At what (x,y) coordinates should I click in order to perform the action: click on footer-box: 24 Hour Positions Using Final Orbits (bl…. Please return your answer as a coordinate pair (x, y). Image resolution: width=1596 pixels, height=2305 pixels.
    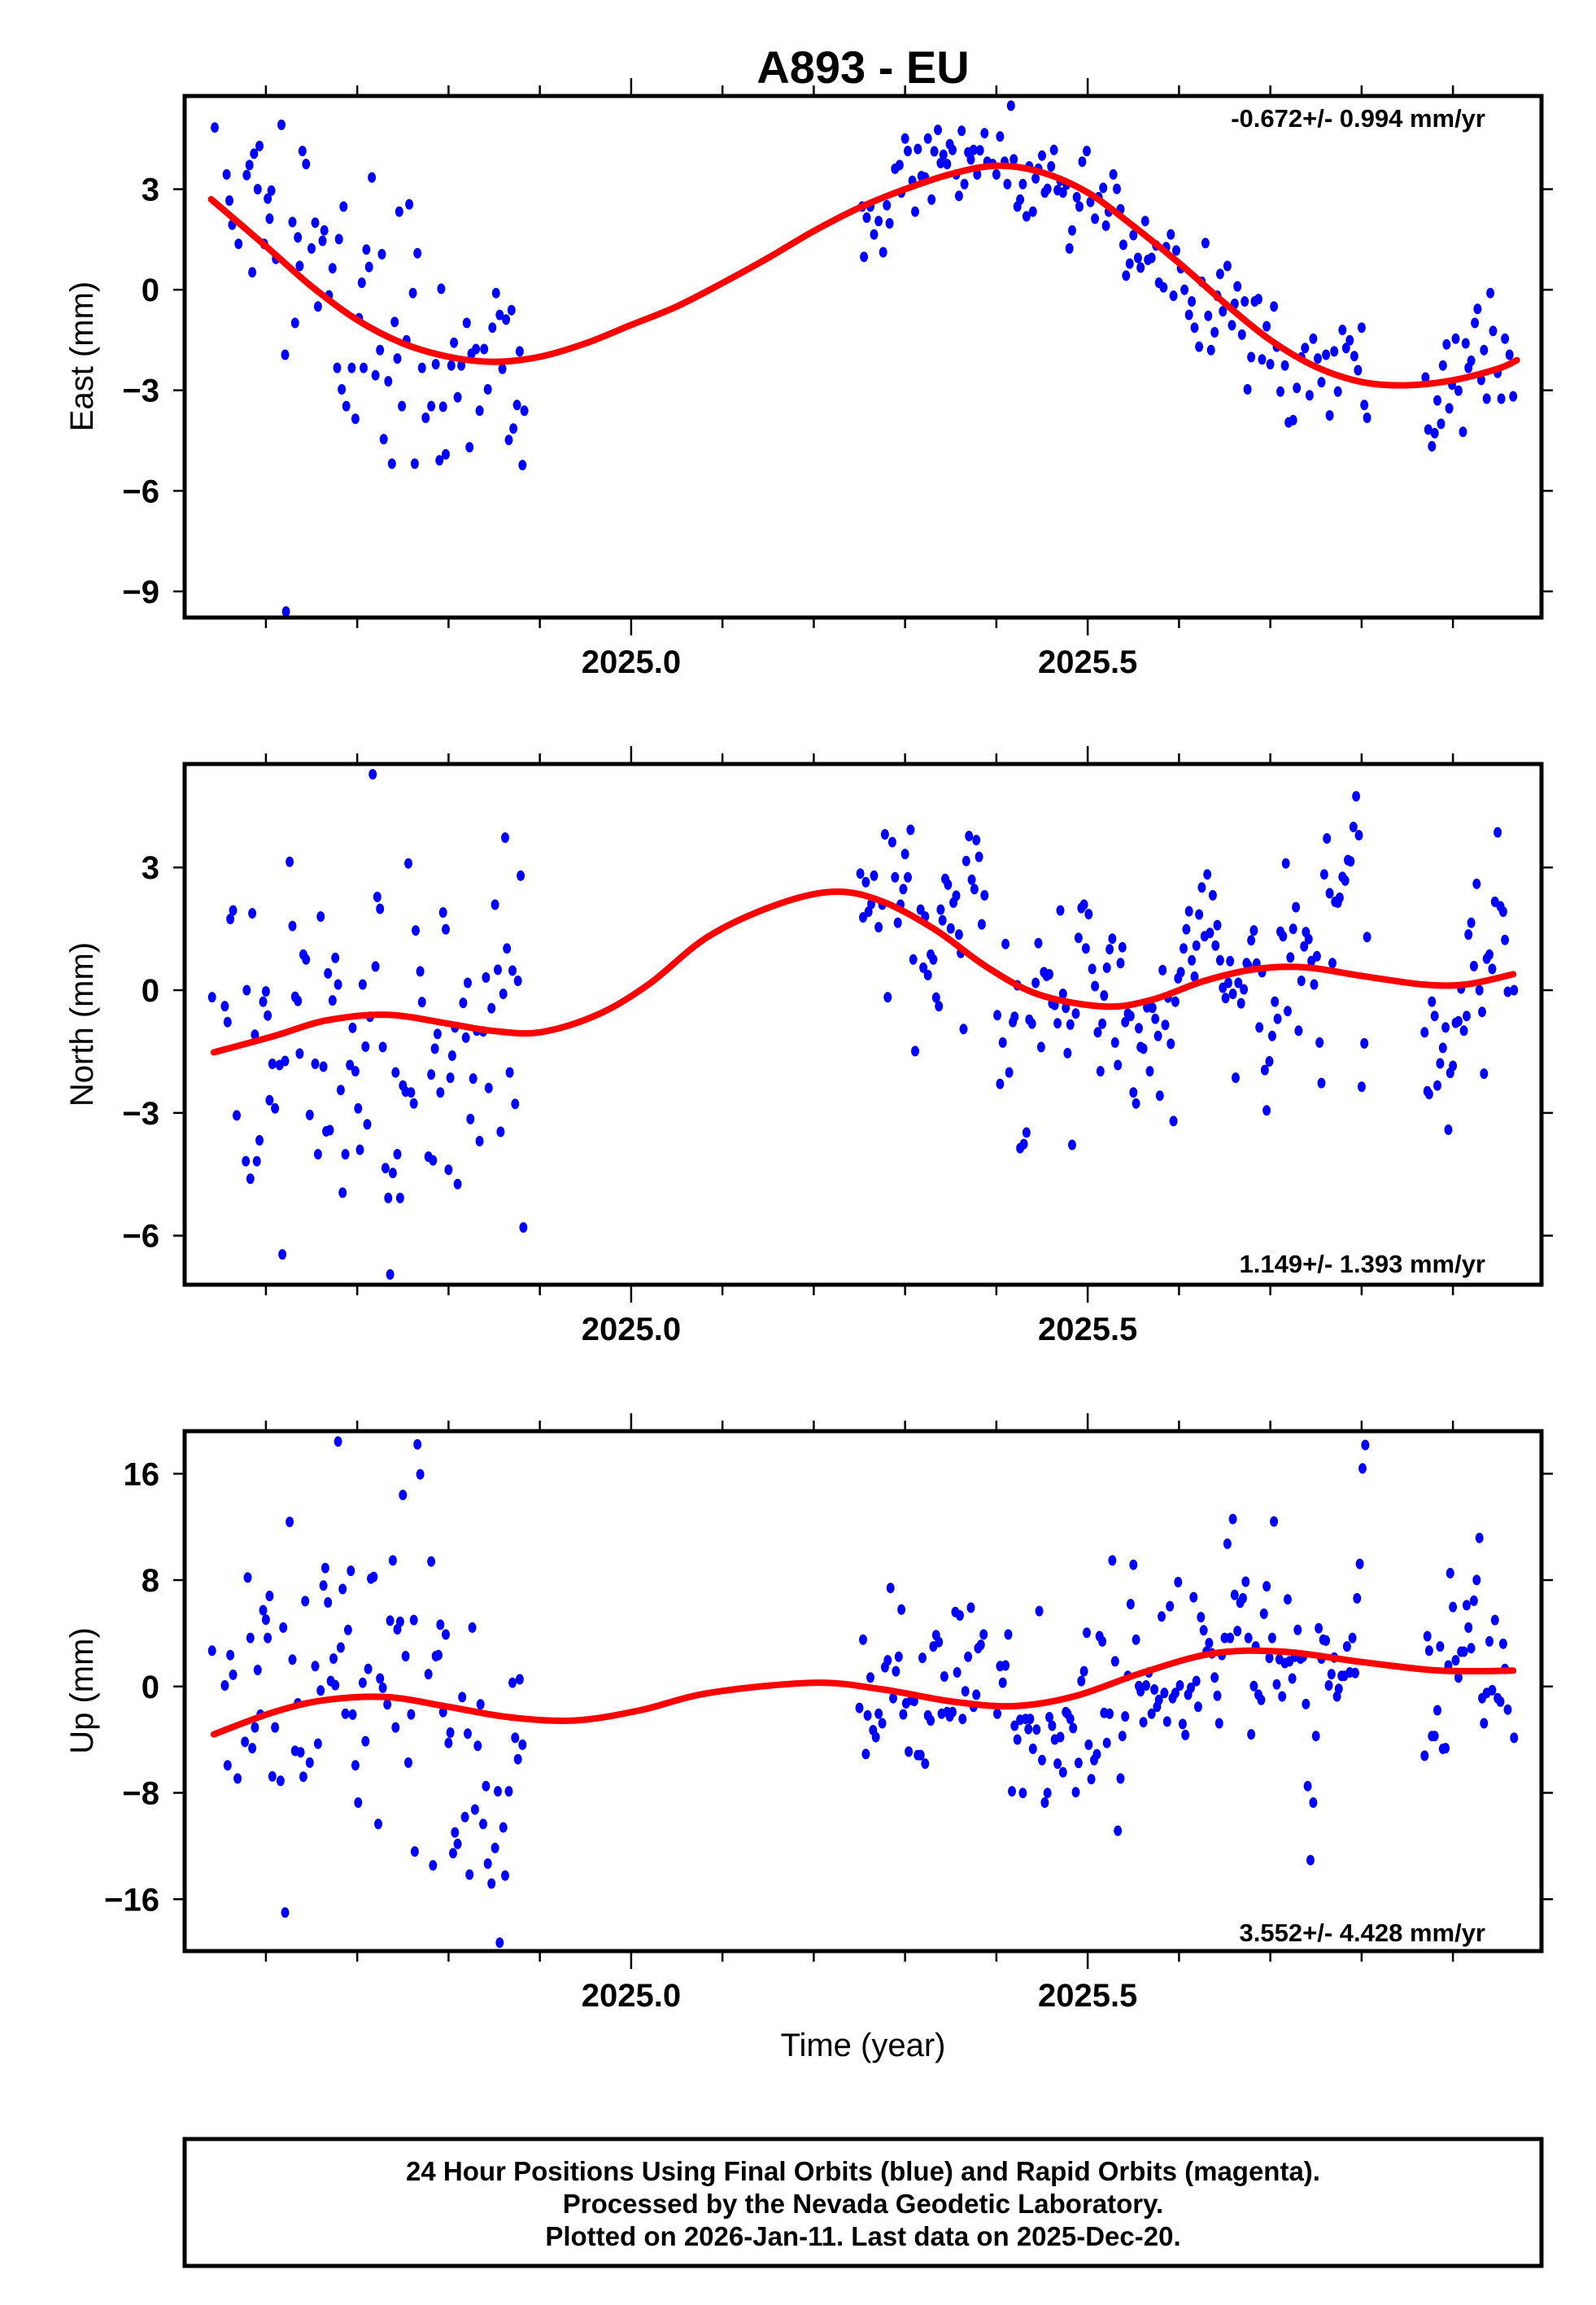
    Looking at the image, I should click on (863, 2202).